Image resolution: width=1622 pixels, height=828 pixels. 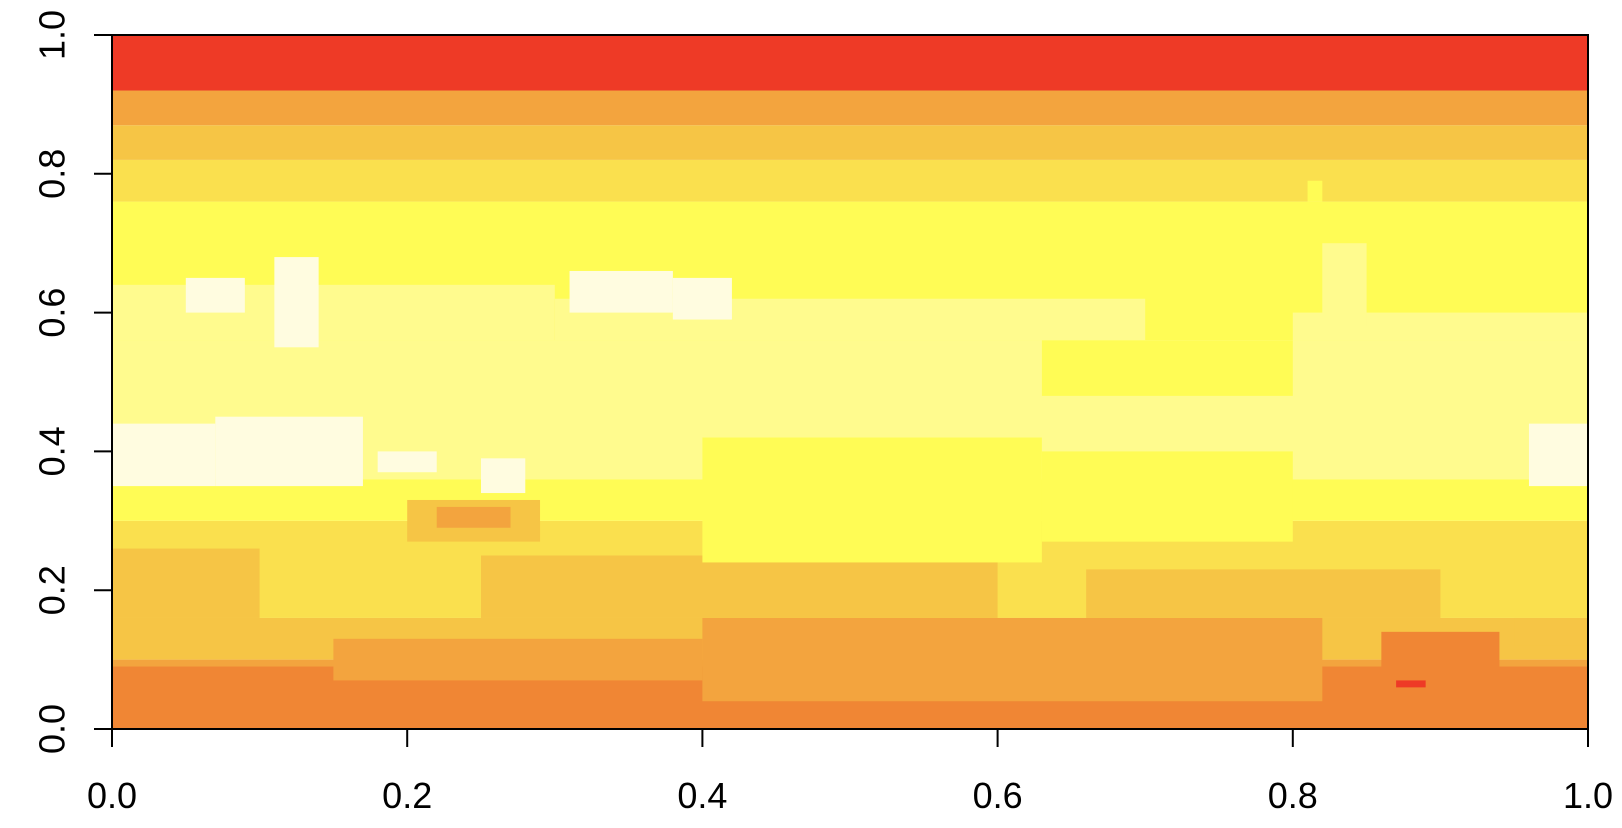 What do you see at coordinates (112, 795) in the screenshot?
I see `x-tick-label: 0.0` at bounding box center [112, 795].